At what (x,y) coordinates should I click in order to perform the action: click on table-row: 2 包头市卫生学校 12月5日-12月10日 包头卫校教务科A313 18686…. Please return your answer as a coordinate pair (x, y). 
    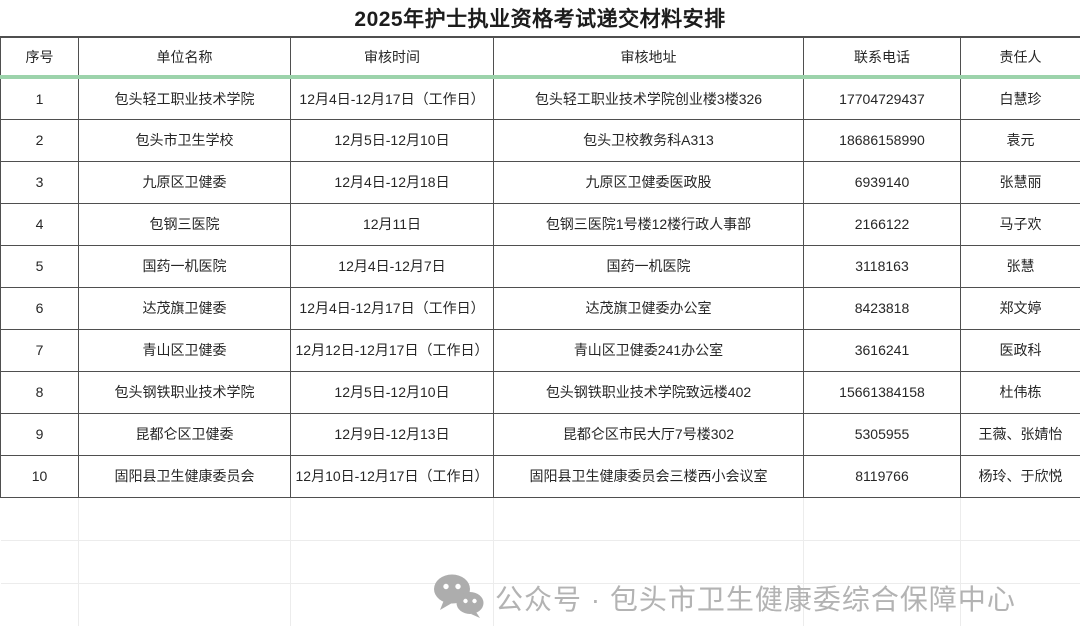
    Looking at the image, I should click on (540, 140).